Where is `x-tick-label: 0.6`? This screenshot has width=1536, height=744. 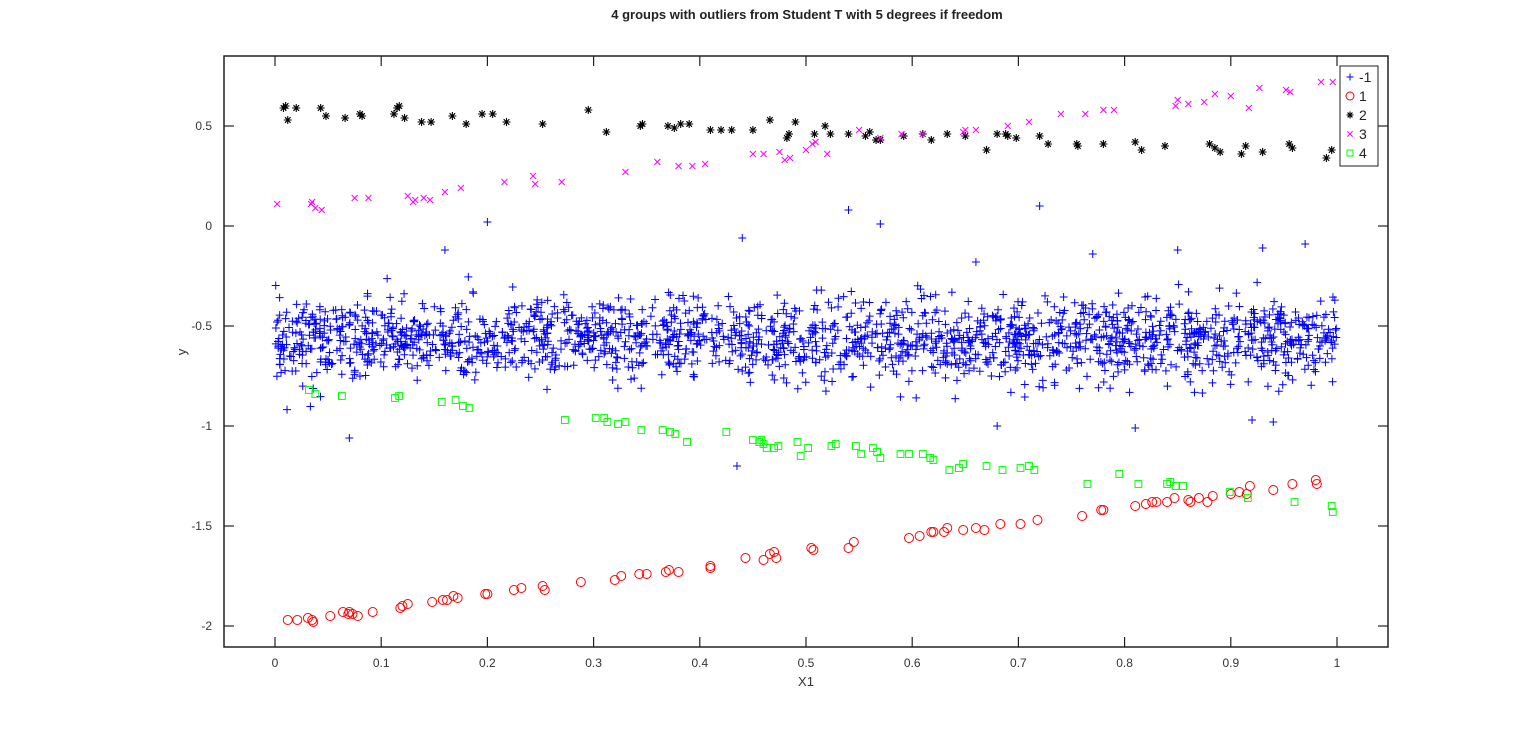 x-tick-label: 0.6 is located at coordinates (912, 663).